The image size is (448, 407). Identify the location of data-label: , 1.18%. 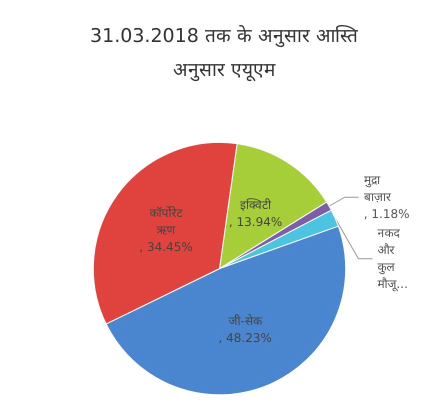
(387, 214).